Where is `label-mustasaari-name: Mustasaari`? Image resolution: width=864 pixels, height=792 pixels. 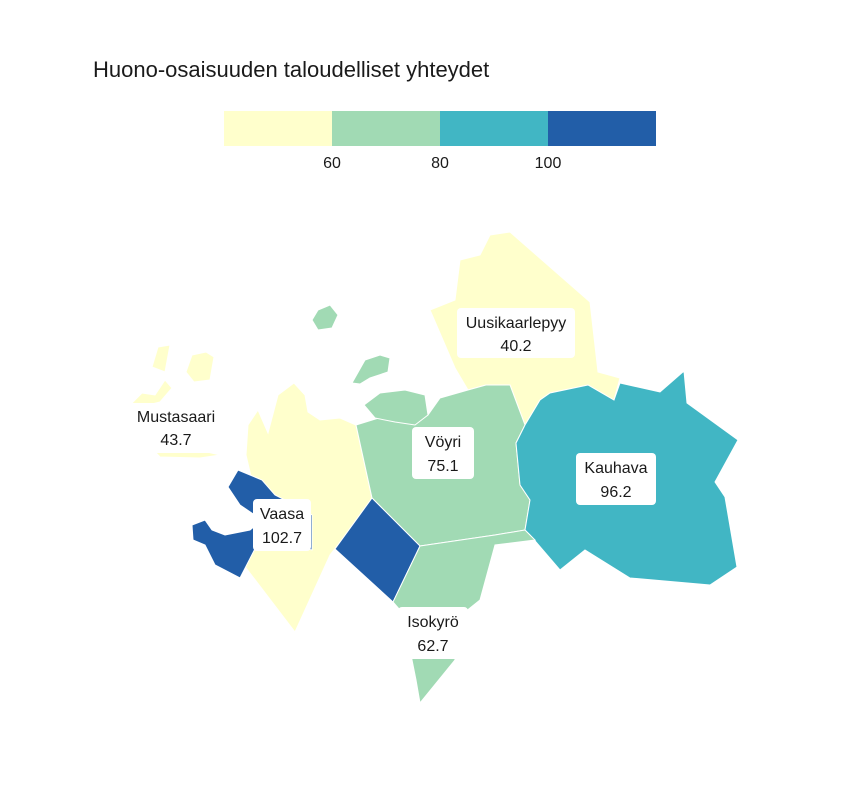
label-mustasaari-name: Mustasaari is located at coordinates (176, 417).